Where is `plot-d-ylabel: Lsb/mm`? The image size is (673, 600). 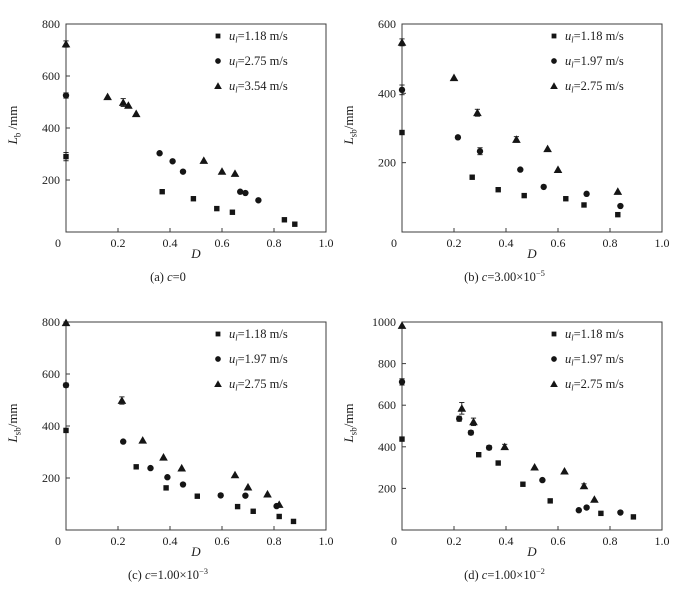 plot-d-ylabel: Lsb/mm is located at coordinates (350, 423).